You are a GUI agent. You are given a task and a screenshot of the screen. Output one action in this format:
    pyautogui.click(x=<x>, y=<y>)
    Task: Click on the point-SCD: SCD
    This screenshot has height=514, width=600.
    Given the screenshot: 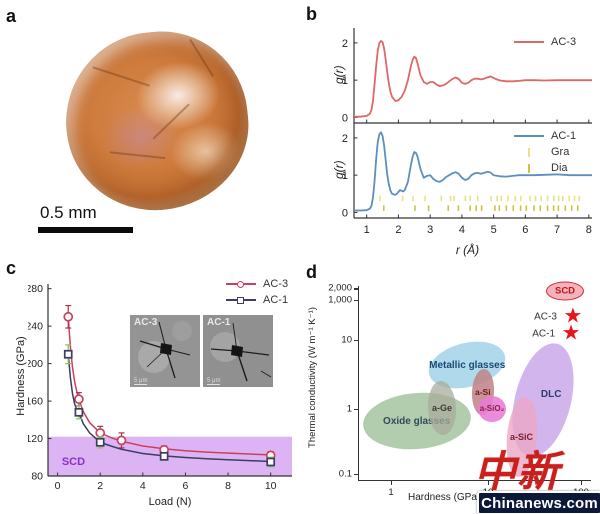 What is the action you would take?
    pyautogui.click(x=565, y=291)
    